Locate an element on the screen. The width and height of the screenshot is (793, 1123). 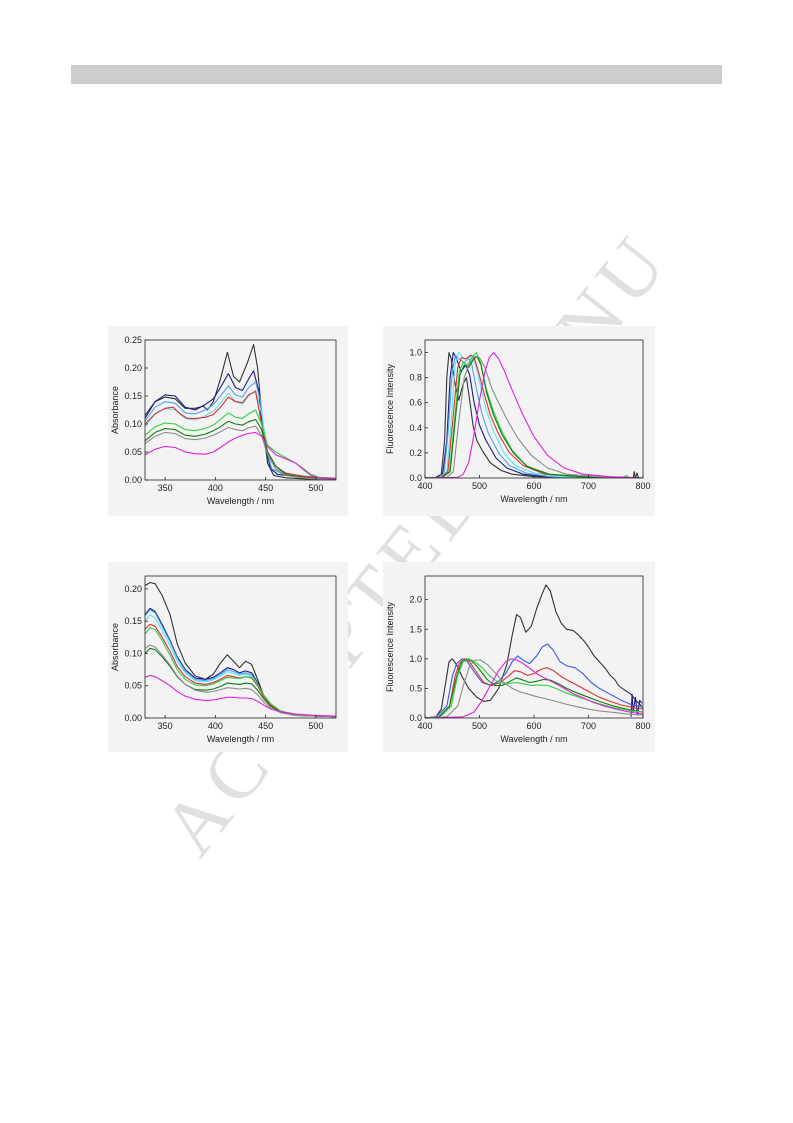
header-bar is located at coordinates (396, 74).